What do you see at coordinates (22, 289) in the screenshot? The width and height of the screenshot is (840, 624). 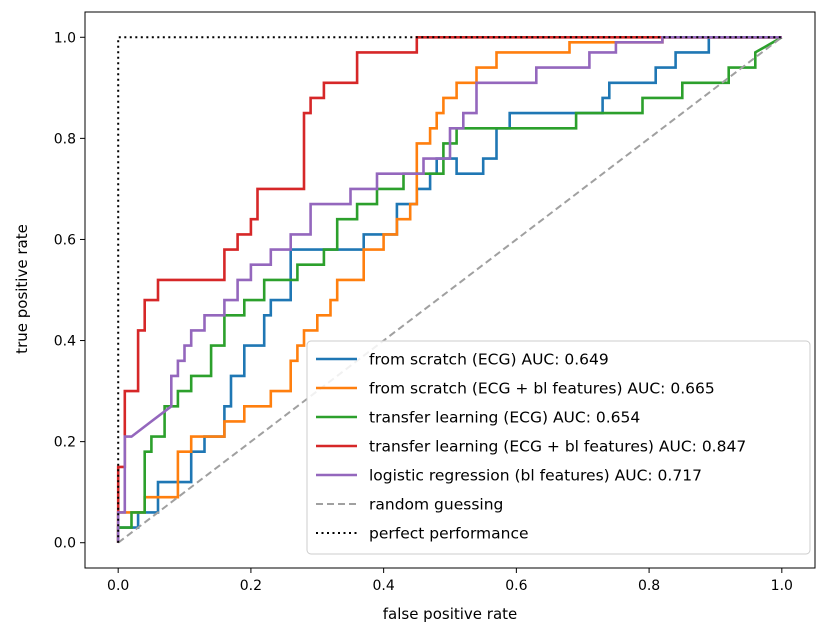 I see `y-axis-label: true positive rate` at bounding box center [22, 289].